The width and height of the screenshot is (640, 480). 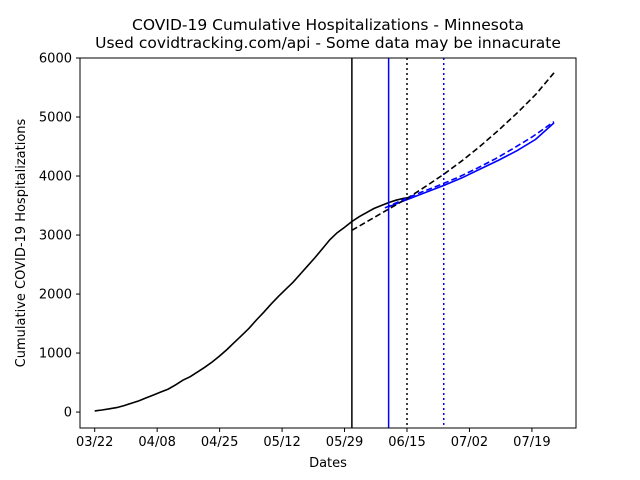 I want to click on y-axis-label: Cumulative COVID-19 Hospitalizations, so click(x=21, y=242).